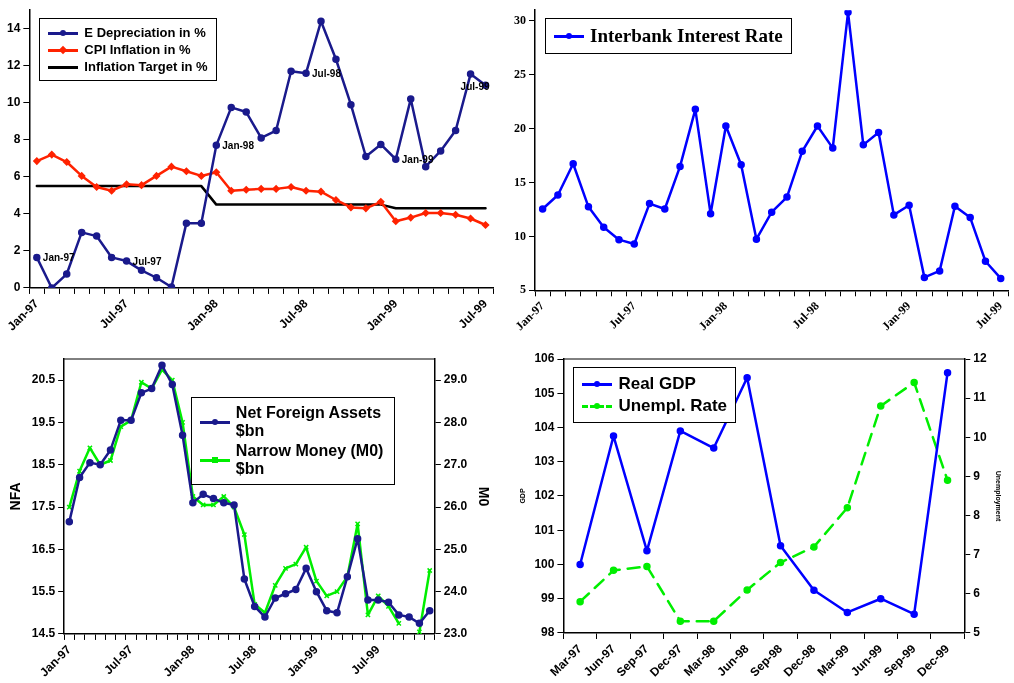  Describe the element at coordinates (520, 73) in the screenshot. I see `y-tick-label: 25` at that location.